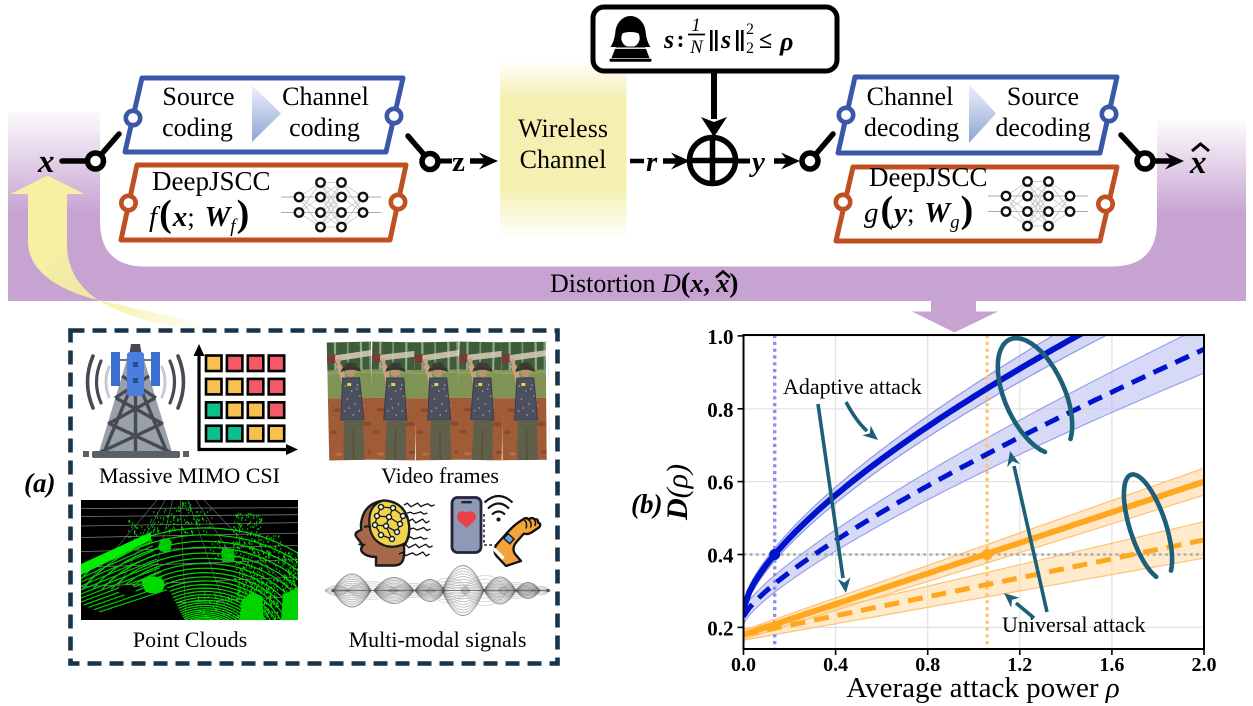 The image size is (1253, 706). Describe the element at coordinates (677, 492) in the screenshot. I see `svg-text: D(ρ)` at that location.